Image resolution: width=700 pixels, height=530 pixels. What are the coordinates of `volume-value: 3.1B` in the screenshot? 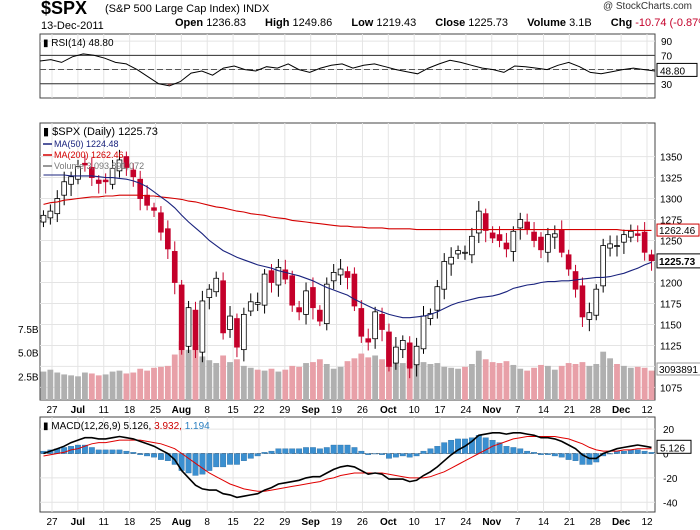 It's located at (580, 23).